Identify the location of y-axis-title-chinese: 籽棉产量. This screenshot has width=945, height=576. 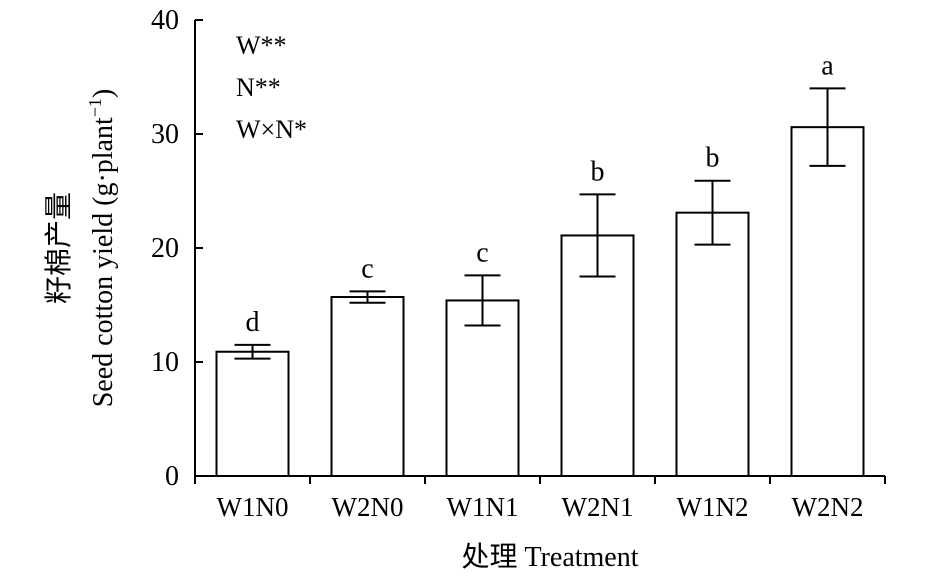
(59, 248).